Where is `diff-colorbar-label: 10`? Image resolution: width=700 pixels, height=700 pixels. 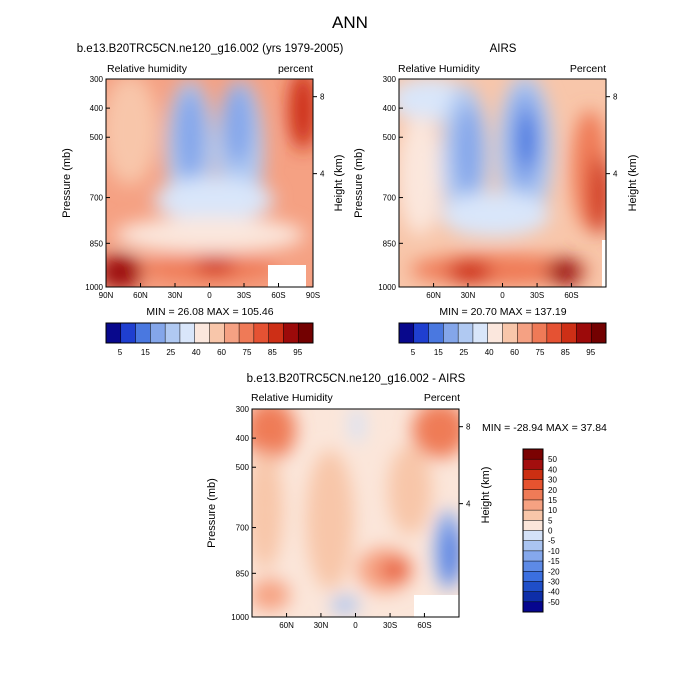
diff-colorbar-label: 10 is located at coordinates (552, 510).